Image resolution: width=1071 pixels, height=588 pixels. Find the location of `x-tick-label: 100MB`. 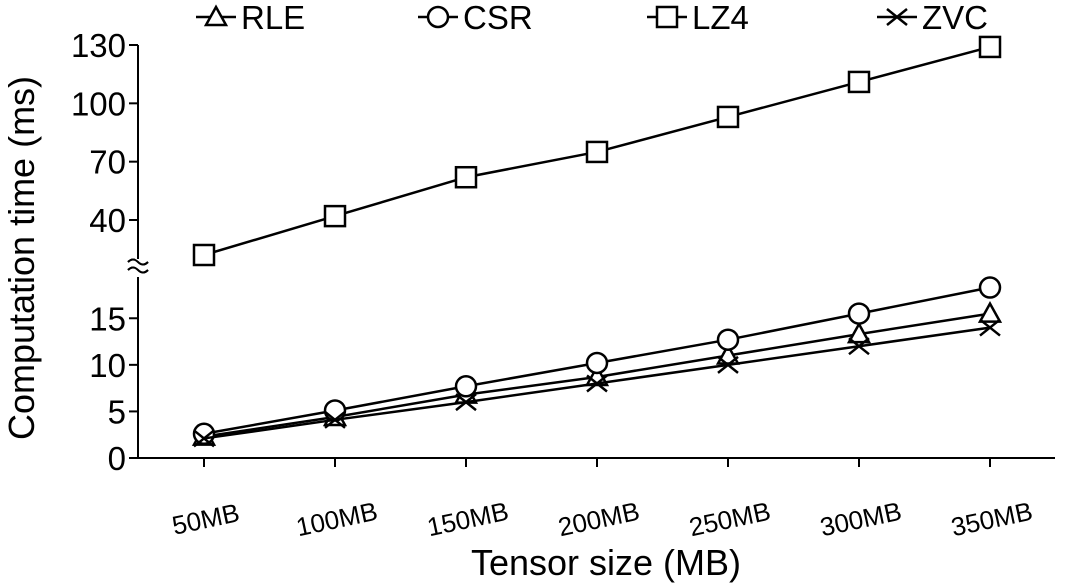

x-tick-label: 100MB is located at coordinates (336, 519).